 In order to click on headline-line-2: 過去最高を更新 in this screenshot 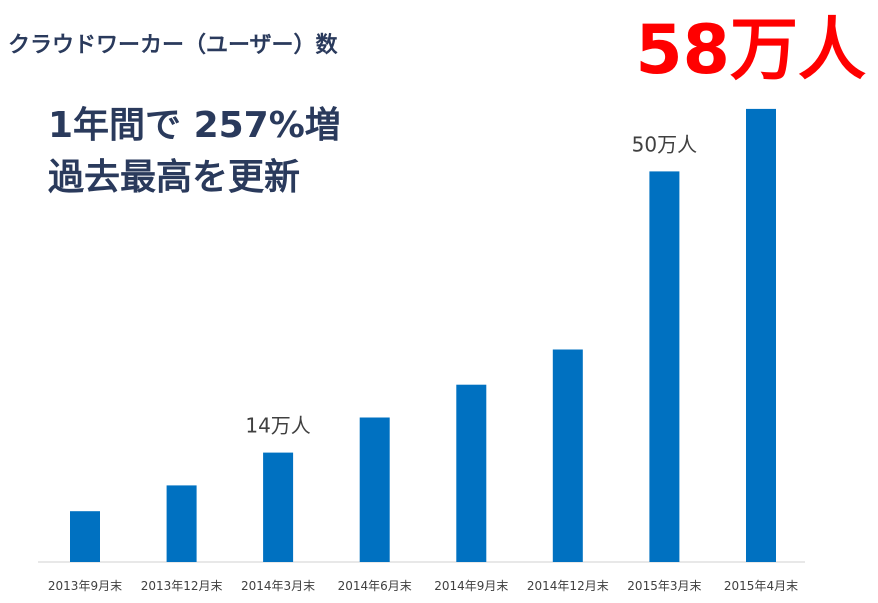, I will do `click(174, 177)`.